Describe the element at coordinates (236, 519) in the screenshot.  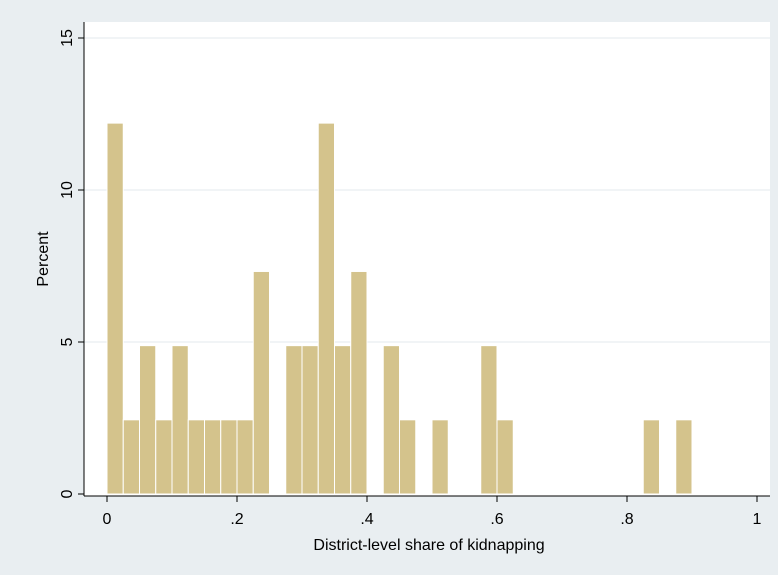
I see `x-tick-label: .2` at that location.